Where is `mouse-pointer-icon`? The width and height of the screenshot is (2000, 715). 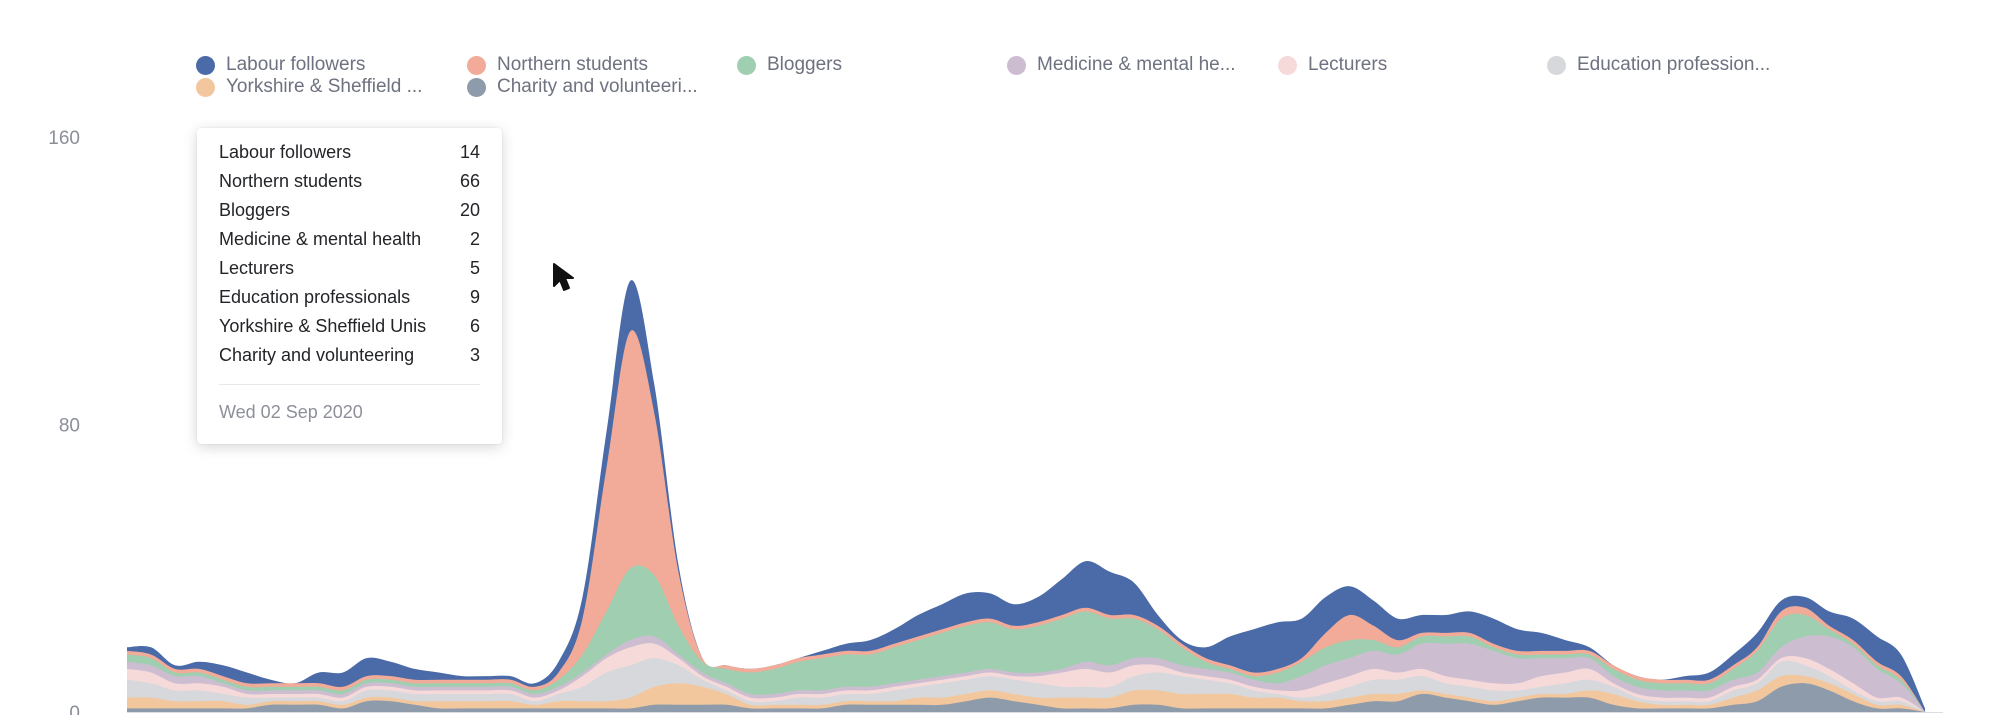 mouse-pointer-icon is located at coordinates (563, 277).